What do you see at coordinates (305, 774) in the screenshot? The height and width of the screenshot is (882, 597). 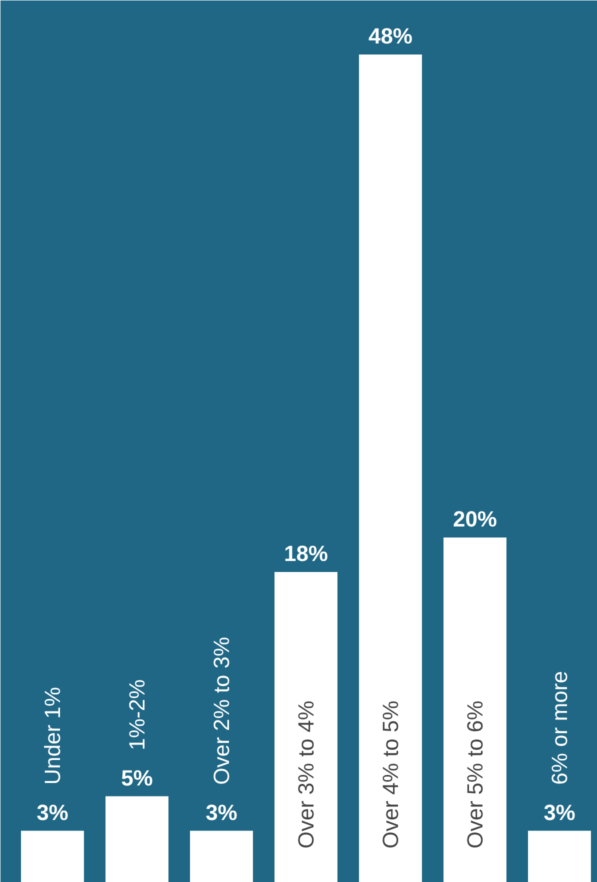 I see `x-tick-label: Over 3% to 4%` at bounding box center [305, 774].